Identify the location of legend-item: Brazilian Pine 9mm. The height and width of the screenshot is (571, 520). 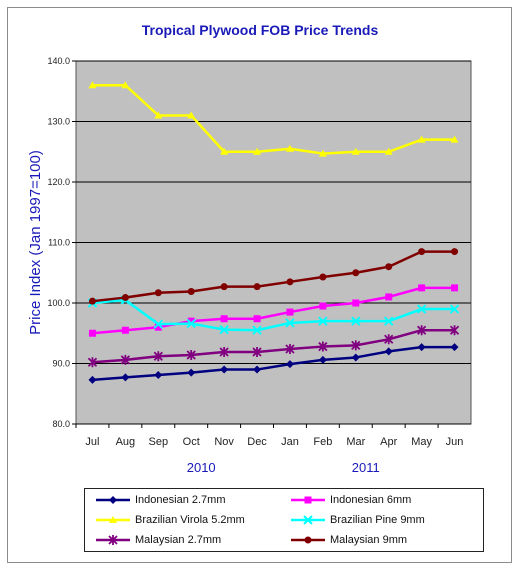
(357, 520).